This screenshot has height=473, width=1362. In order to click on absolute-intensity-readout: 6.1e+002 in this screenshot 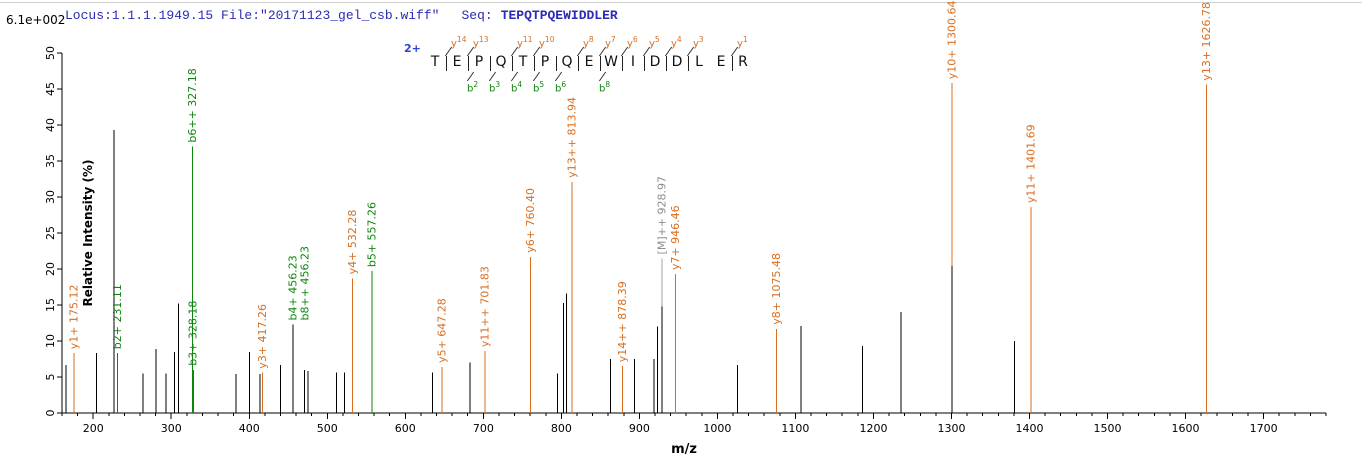, I will do `click(36, 20)`.